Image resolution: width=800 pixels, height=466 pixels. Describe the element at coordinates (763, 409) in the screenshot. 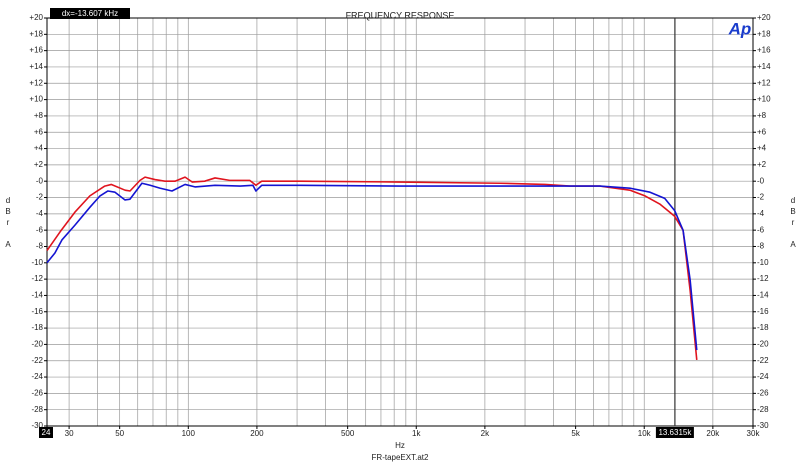

I see `y-tick-label-right: -28` at that location.